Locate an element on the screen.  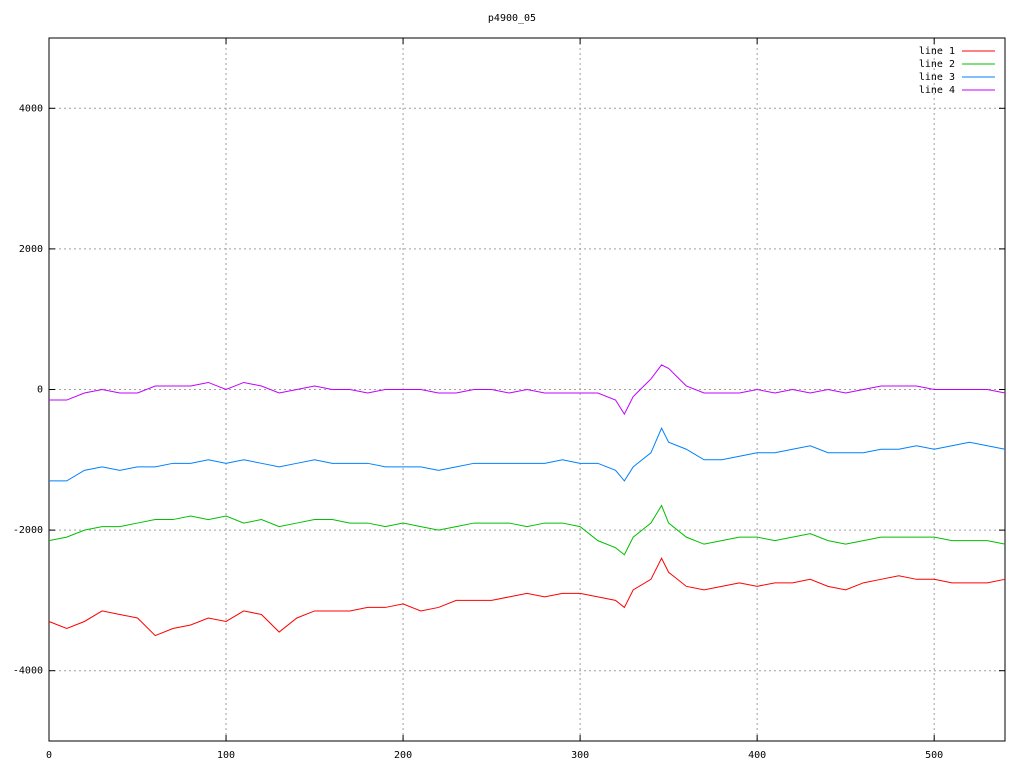
y-tick-label: 0 is located at coordinates (40, 390).